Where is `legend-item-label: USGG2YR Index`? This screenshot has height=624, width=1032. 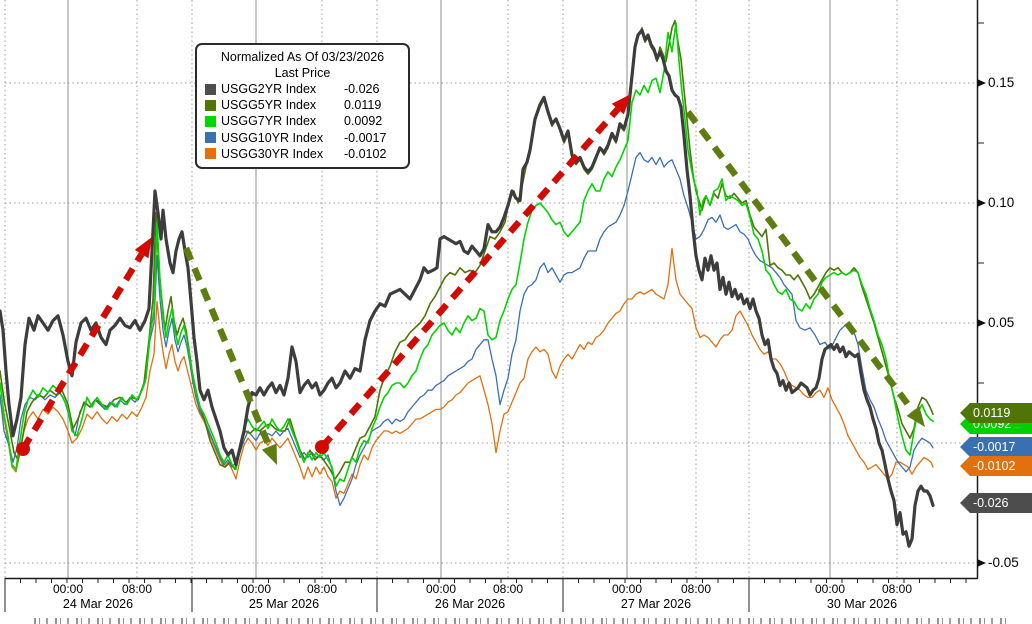
legend-item-label: USGG2YR Index is located at coordinates (269, 89).